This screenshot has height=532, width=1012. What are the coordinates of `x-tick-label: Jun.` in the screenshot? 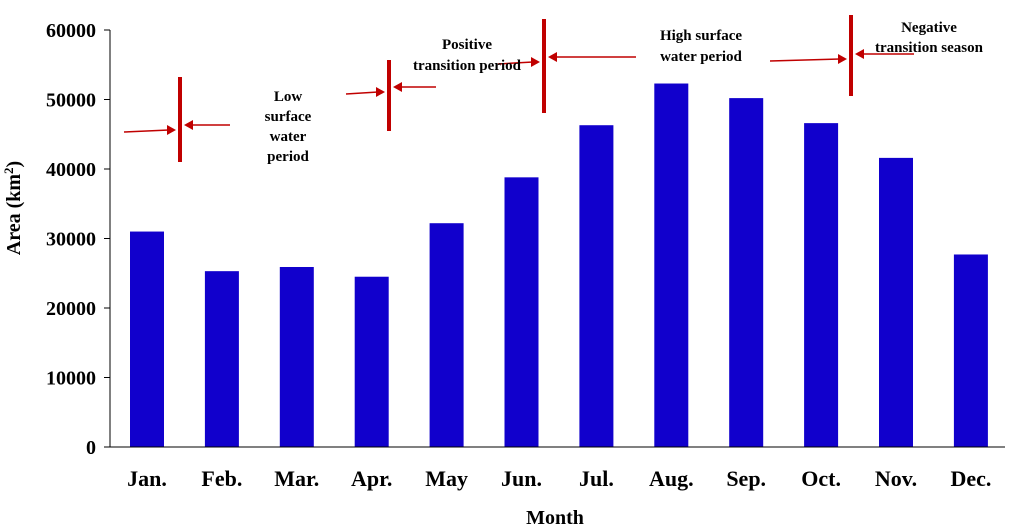 It's located at (521, 478).